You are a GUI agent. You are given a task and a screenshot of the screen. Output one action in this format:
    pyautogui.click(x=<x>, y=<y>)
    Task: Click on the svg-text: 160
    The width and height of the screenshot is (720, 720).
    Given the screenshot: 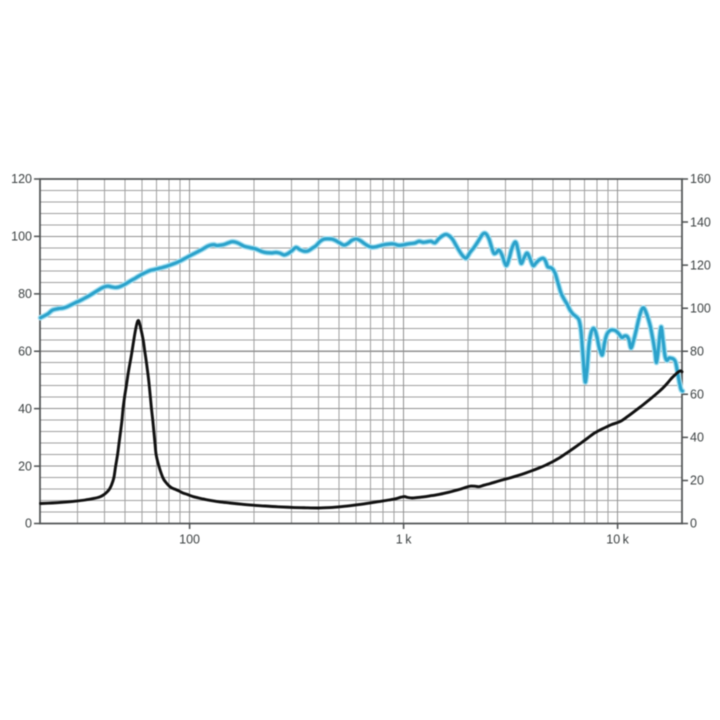 What is the action you would take?
    pyautogui.click(x=700, y=179)
    